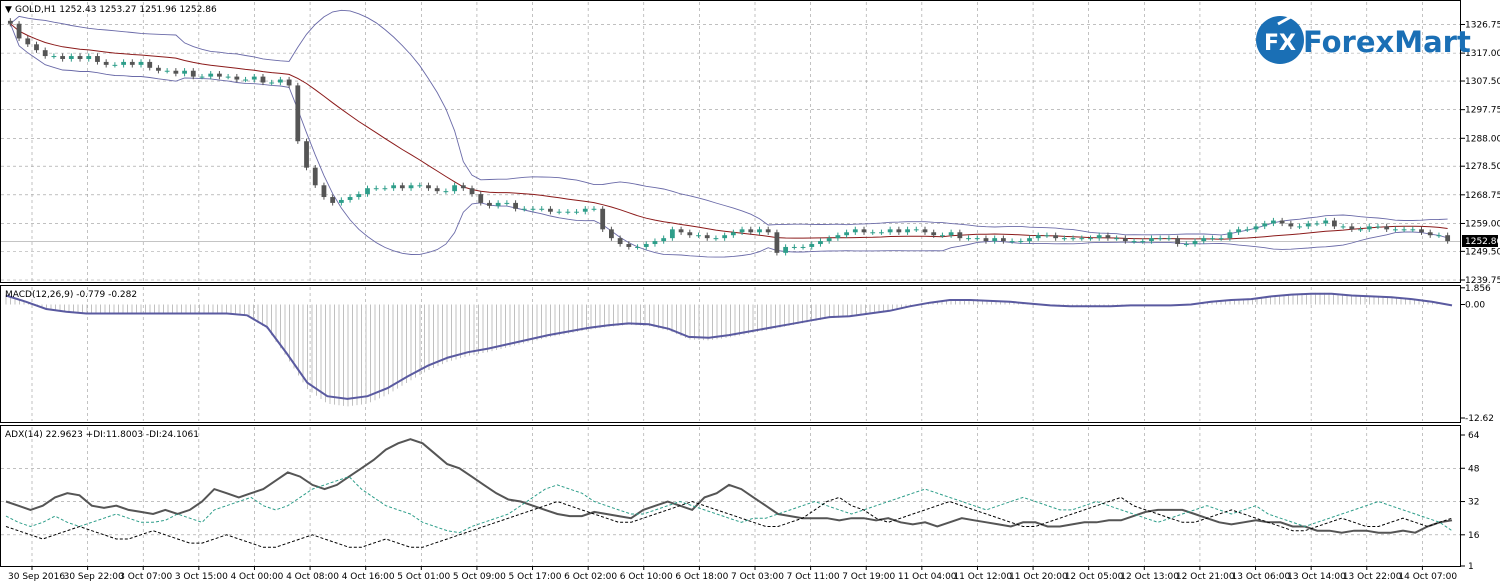 The width and height of the screenshot is (1500, 585). What do you see at coordinates (1482, 82) in the screenshot?
I see `y-label: 1307.50` at bounding box center [1482, 82].